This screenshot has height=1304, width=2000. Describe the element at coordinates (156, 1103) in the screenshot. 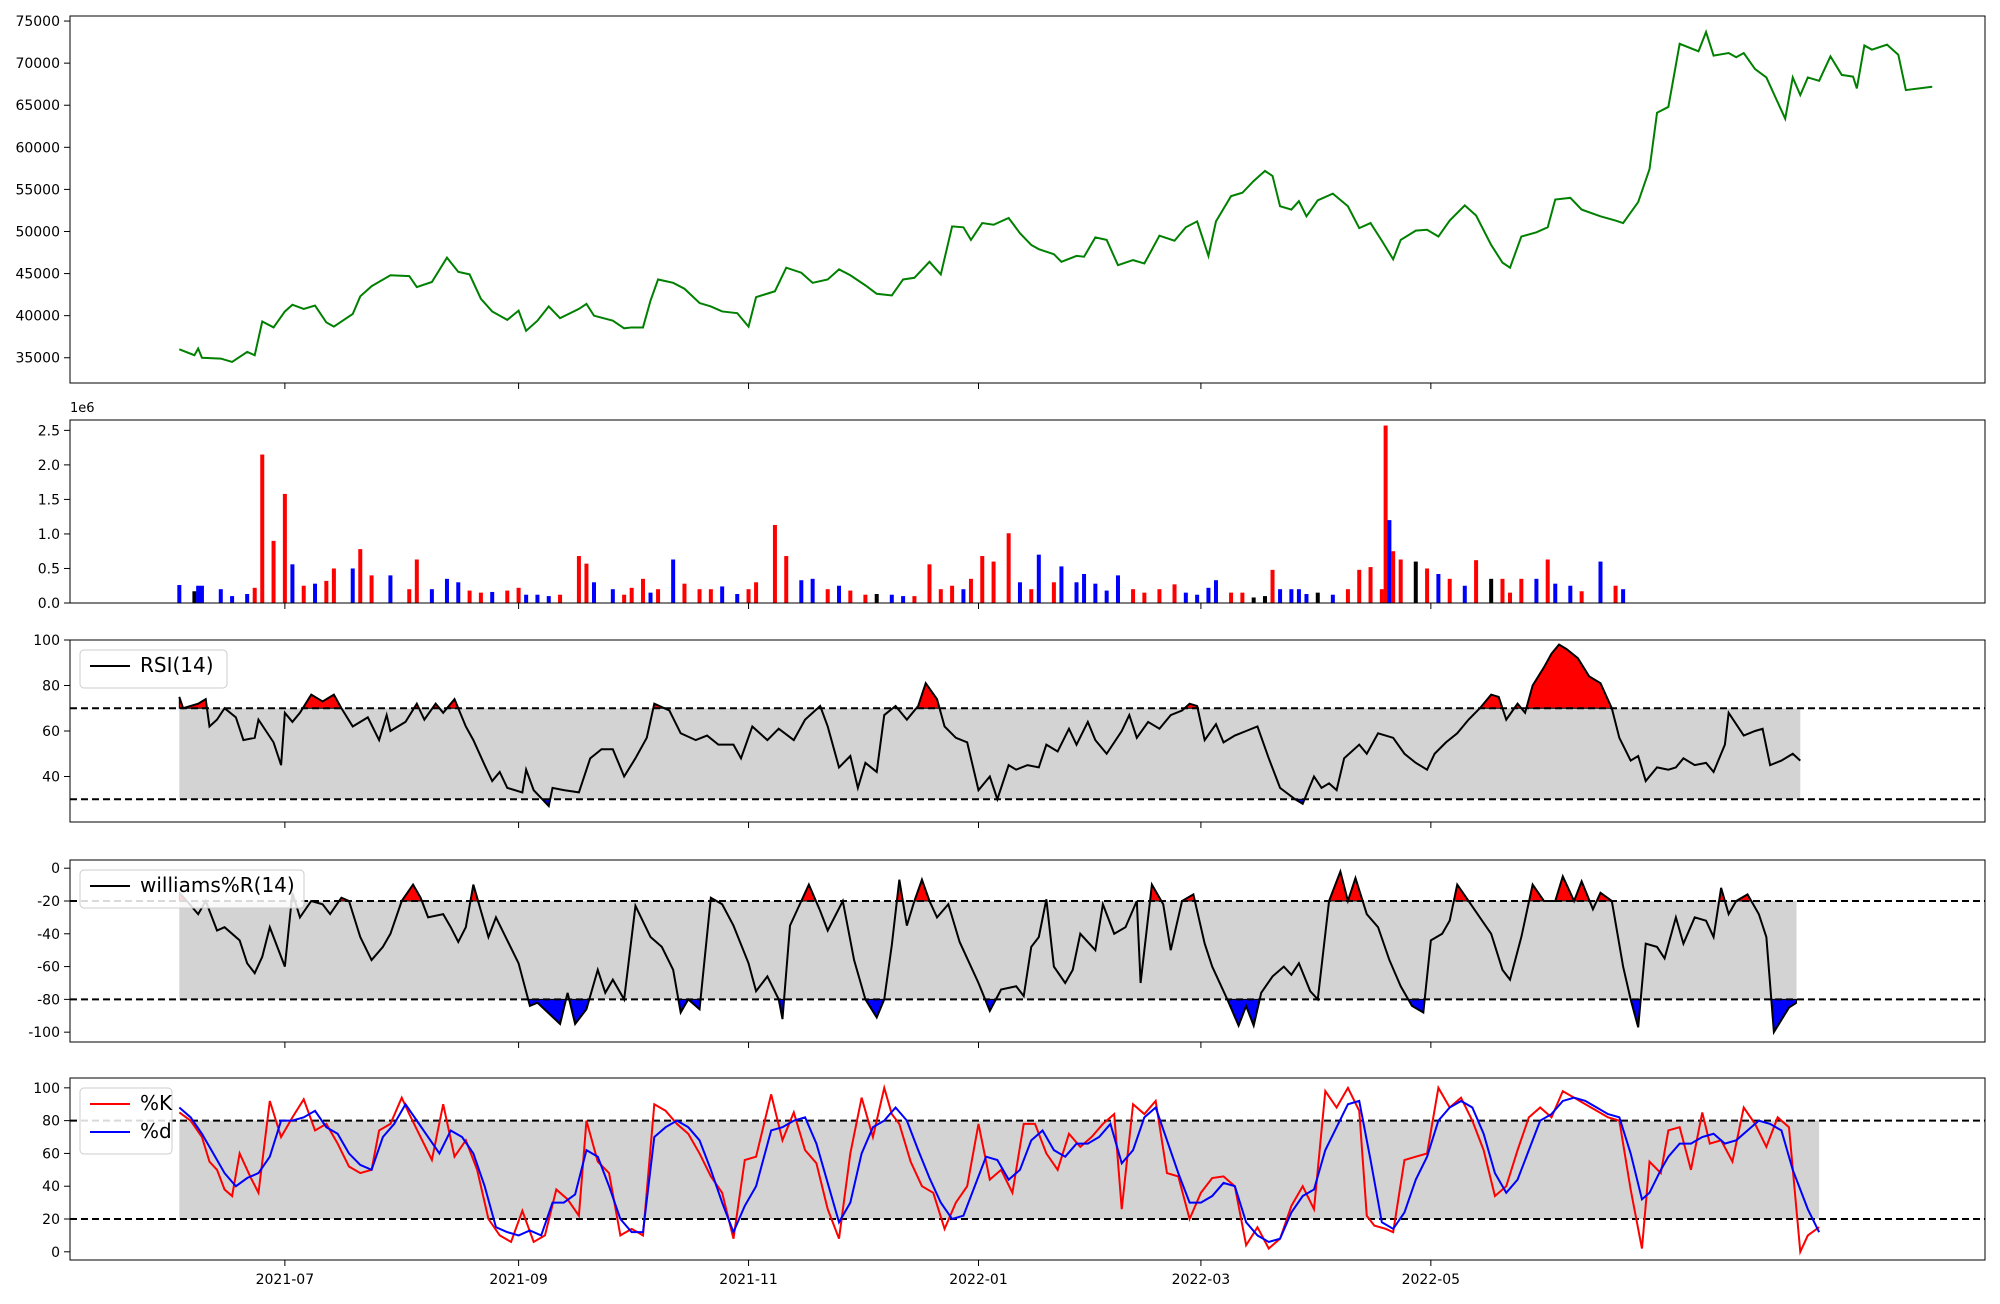

I see `legend-label: %K` at that location.